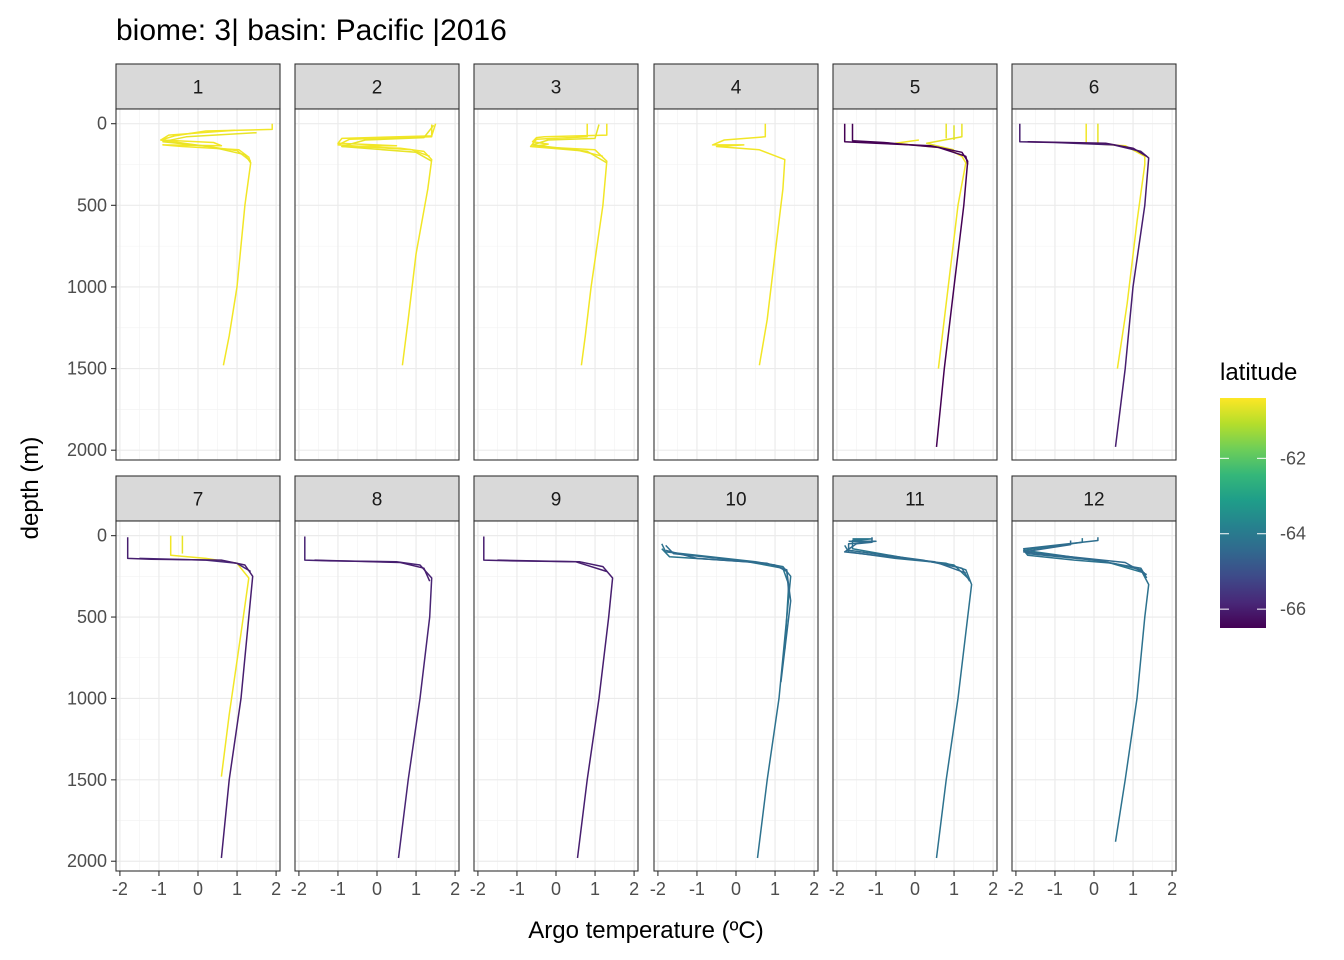  What do you see at coordinates (1258, 372) in the screenshot?
I see `legend-title: latitude` at bounding box center [1258, 372].